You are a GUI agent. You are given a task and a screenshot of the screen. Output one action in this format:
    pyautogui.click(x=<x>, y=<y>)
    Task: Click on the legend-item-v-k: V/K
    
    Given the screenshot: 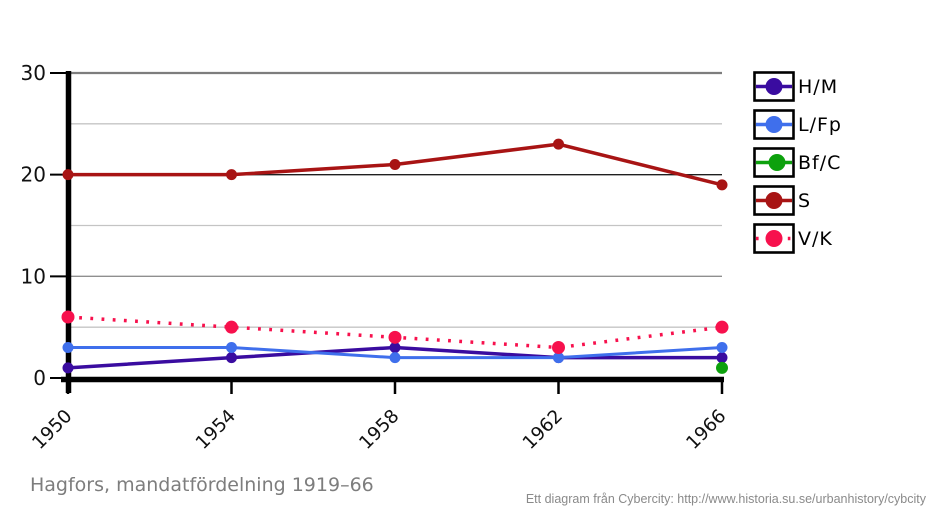 What is the action you would take?
    pyautogui.click(x=797, y=238)
    